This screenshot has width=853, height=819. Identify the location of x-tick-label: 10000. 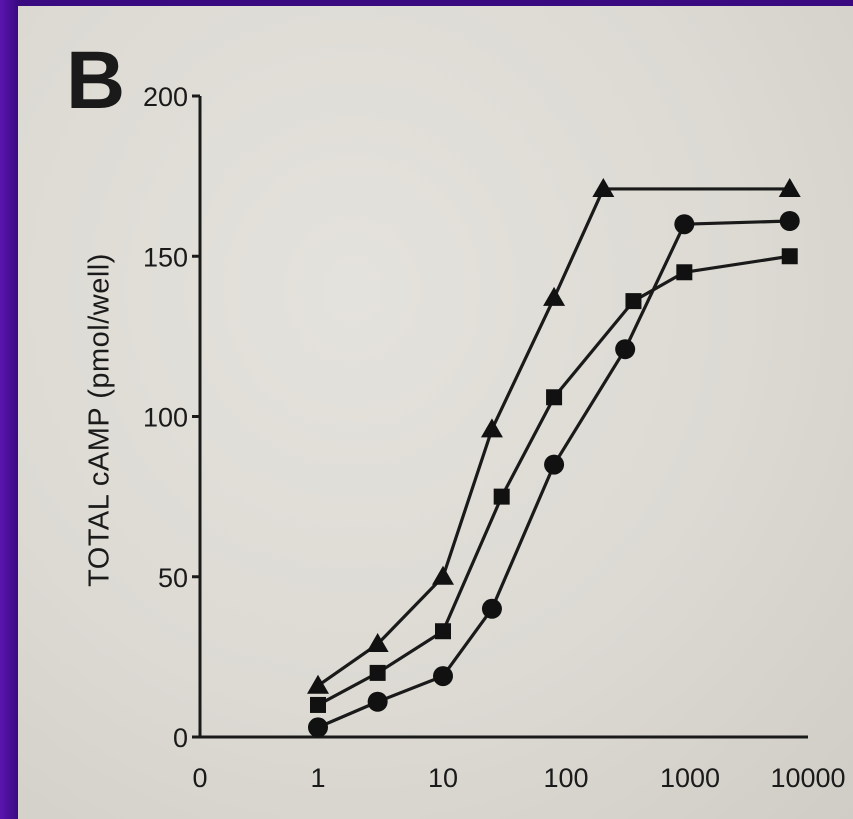
(807, 778).